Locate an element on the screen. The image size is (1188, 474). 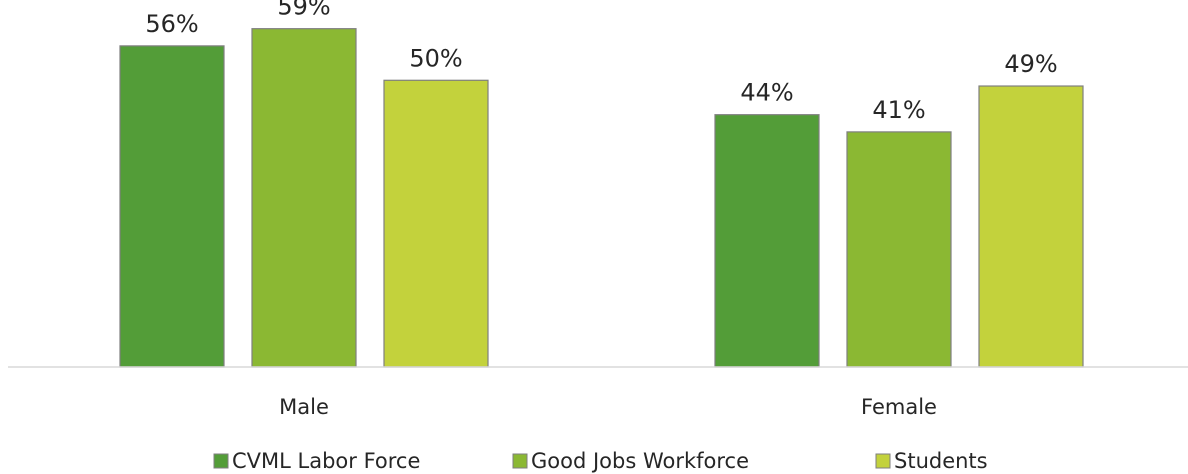
data-label-female-0: 44% is located at coordinates (766, 93).